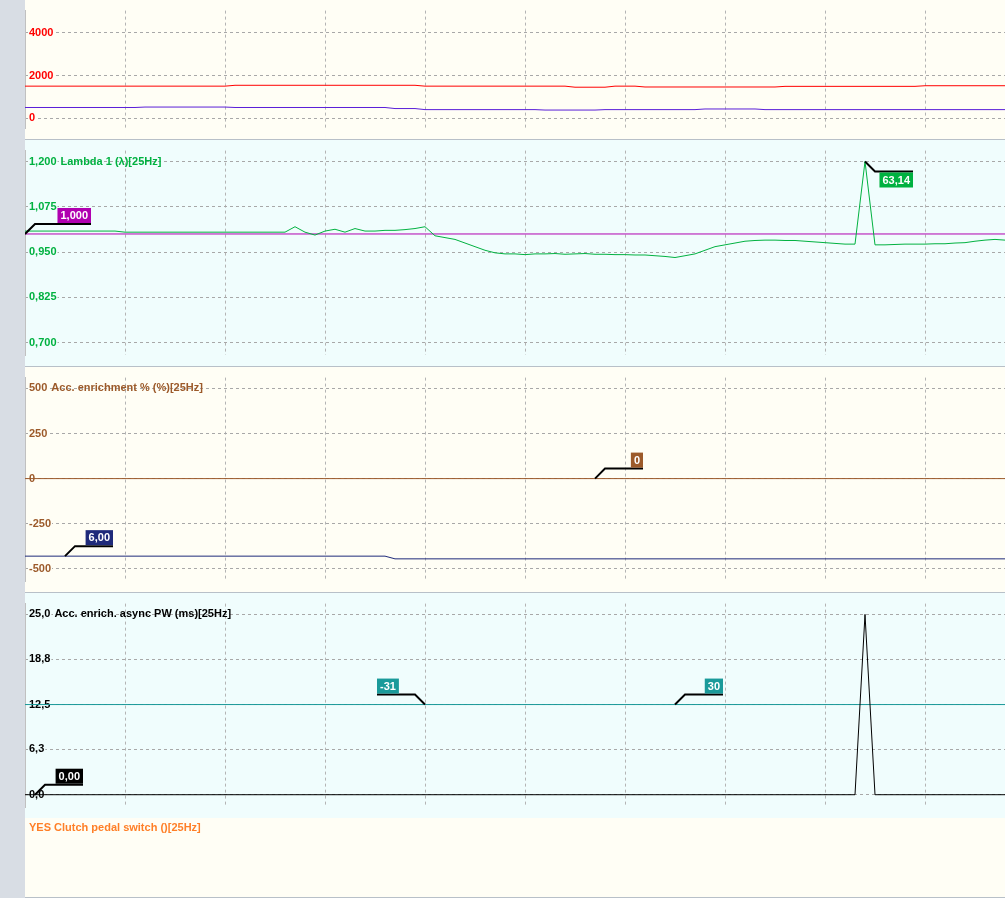  I want to click on y-tick-label: 18,8, so click(40, 658).